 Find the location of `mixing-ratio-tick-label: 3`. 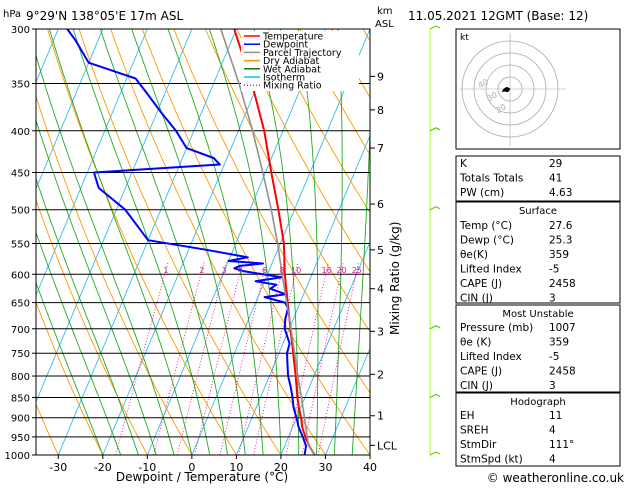

mixing-ratio-tick-label: 3 is located at coordinates (224, 270).